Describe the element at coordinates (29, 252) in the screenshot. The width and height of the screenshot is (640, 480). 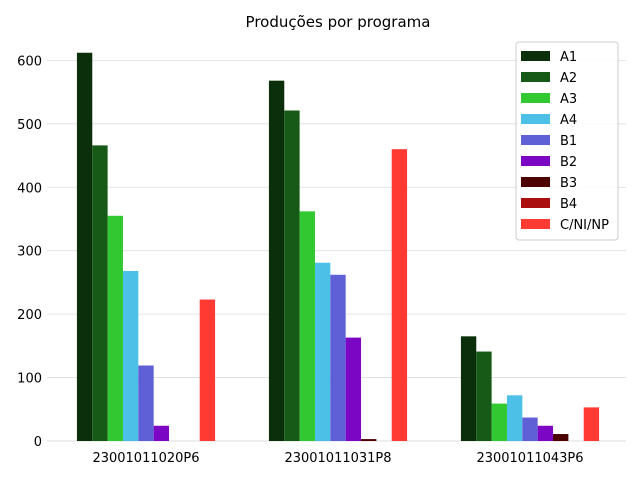
I see `y-tick-label: 300` at that location.